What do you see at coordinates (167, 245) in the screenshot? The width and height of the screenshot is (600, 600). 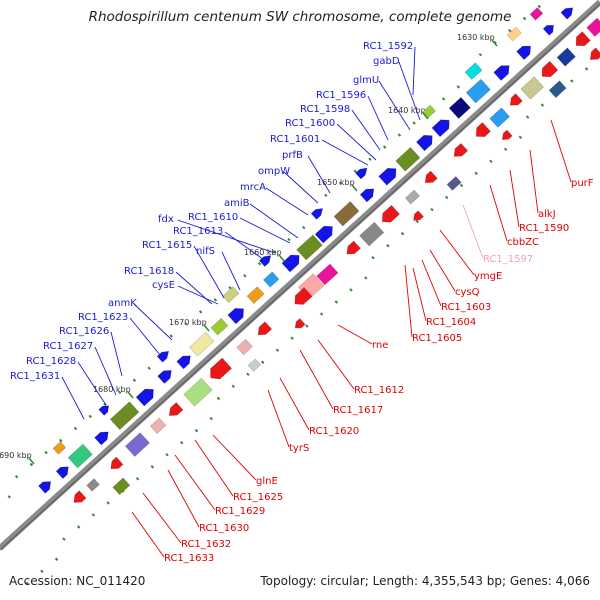 I see `gene-label-RC1_1615: RC1_1615` at bounding box center [167, 245].